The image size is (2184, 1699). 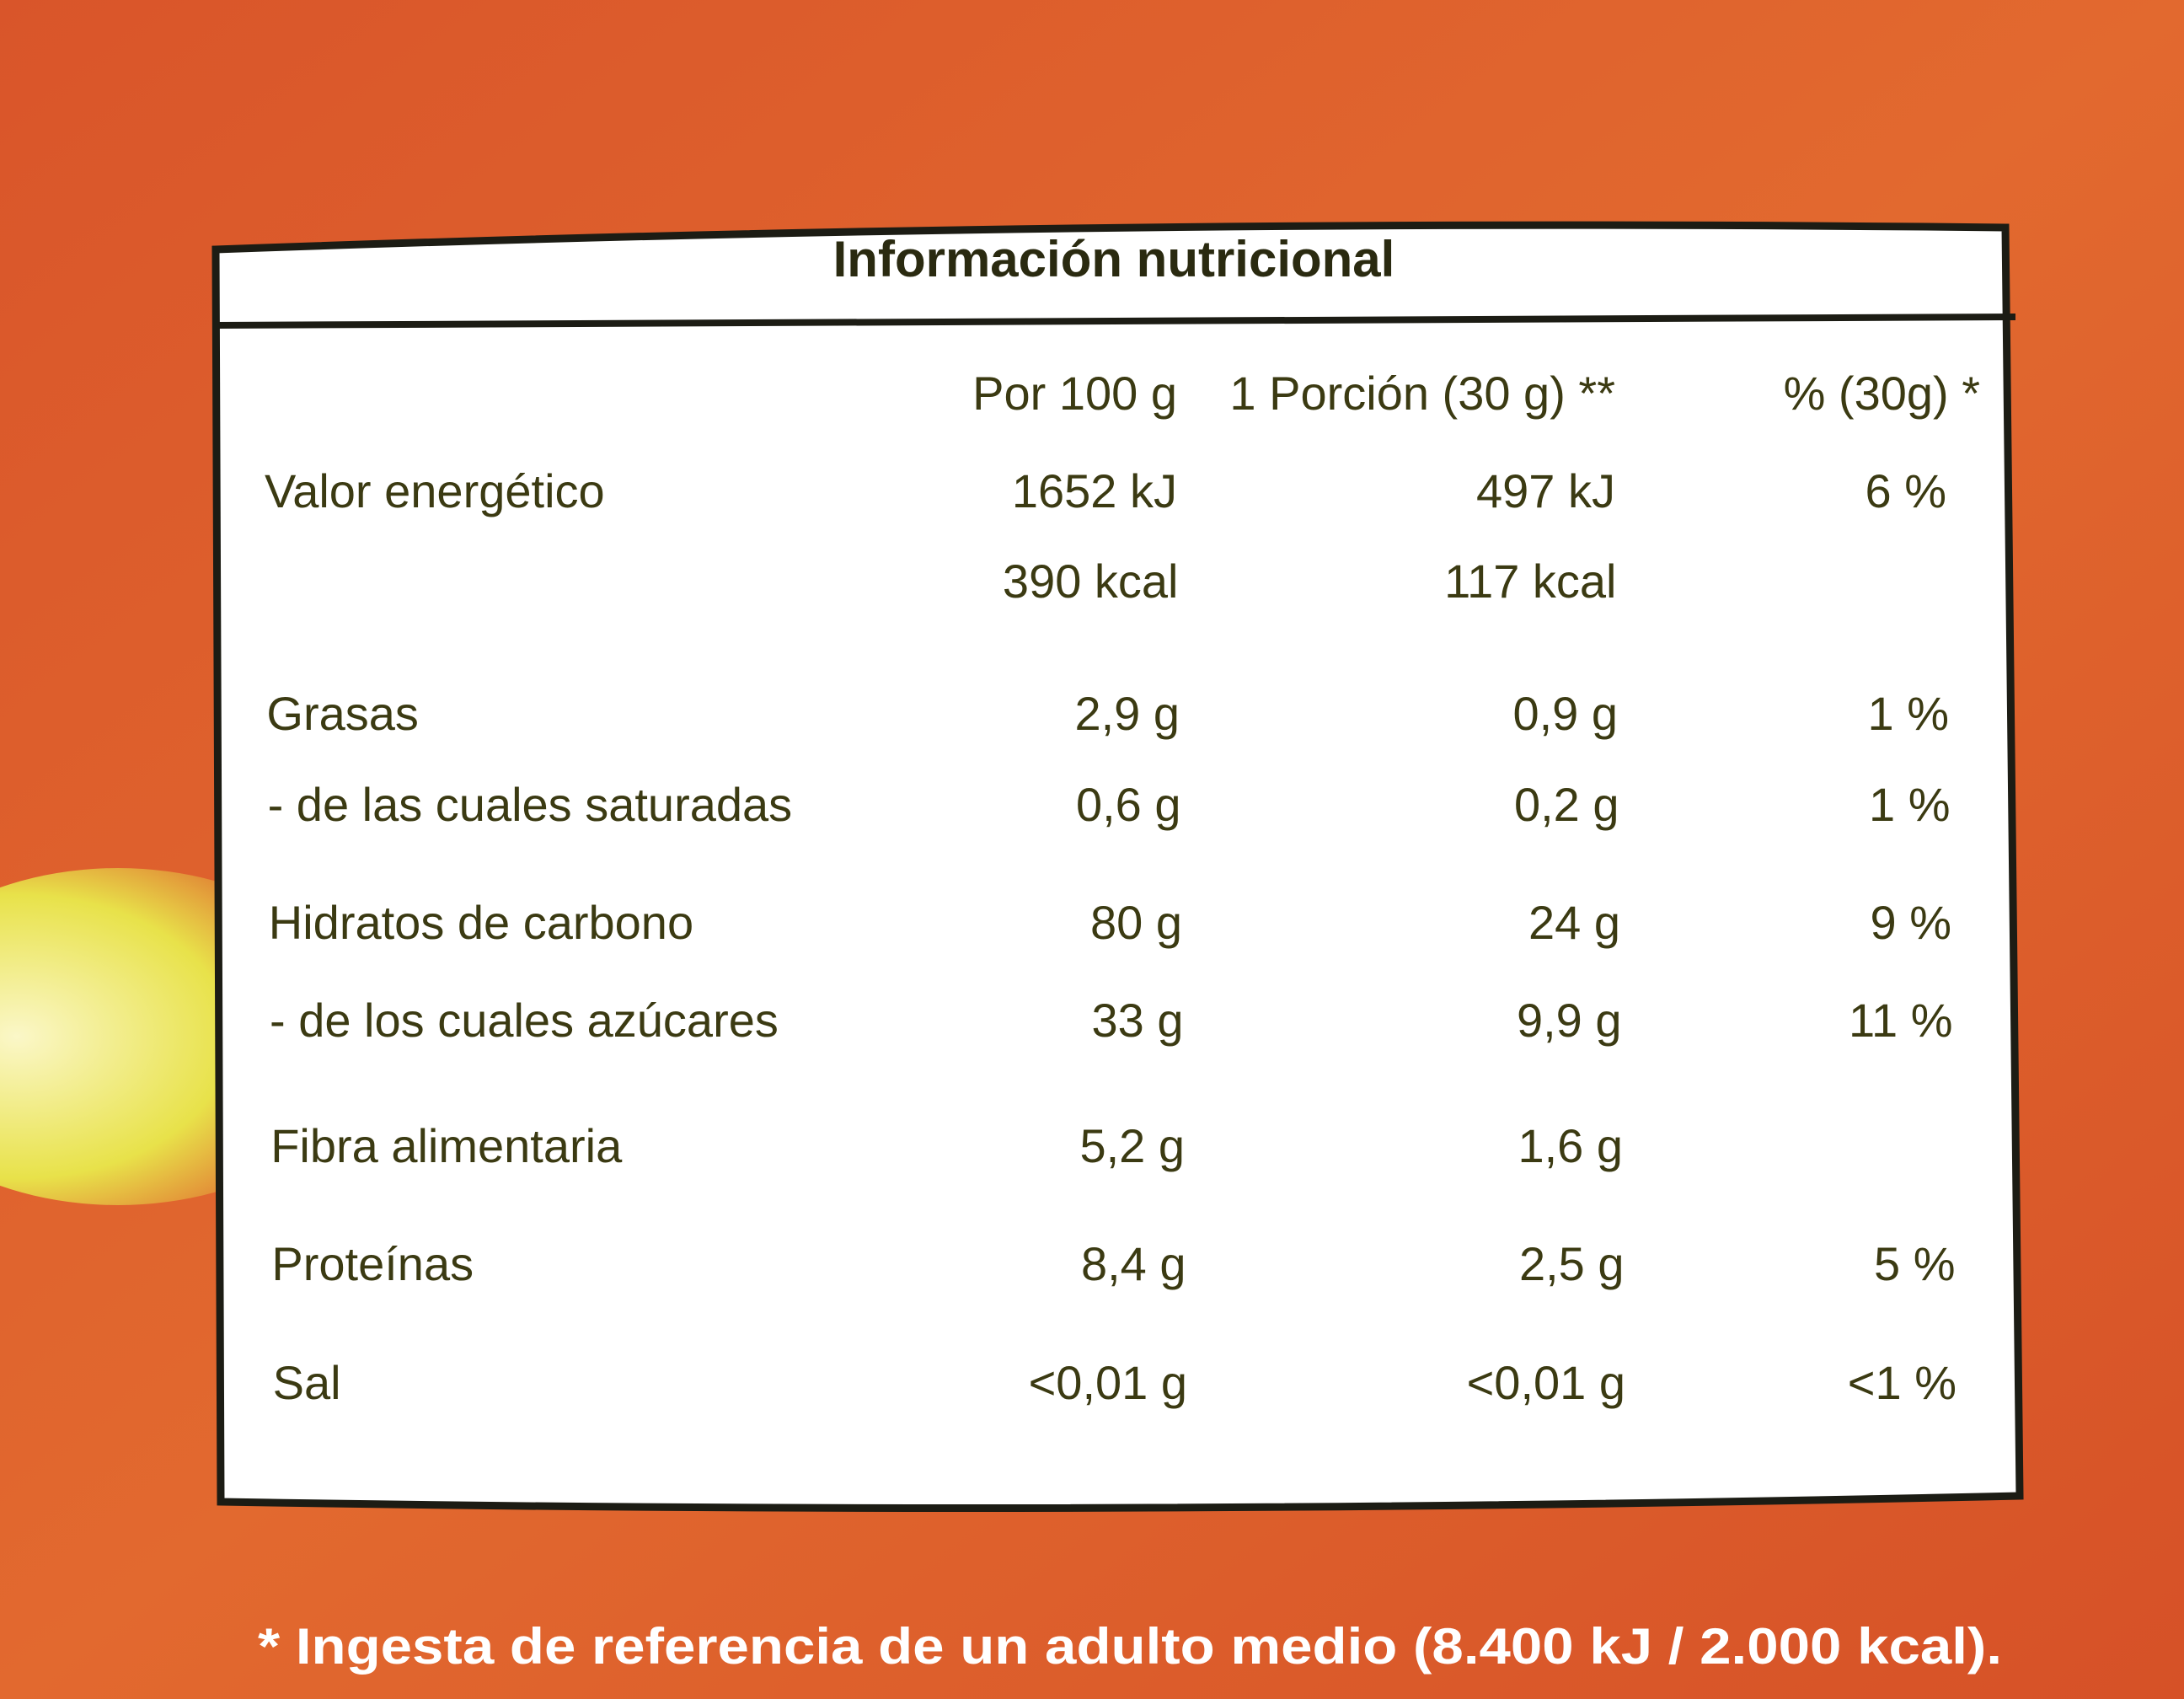 I want to click on cell-value: 390 kcal, so click(x=1091, y=581).